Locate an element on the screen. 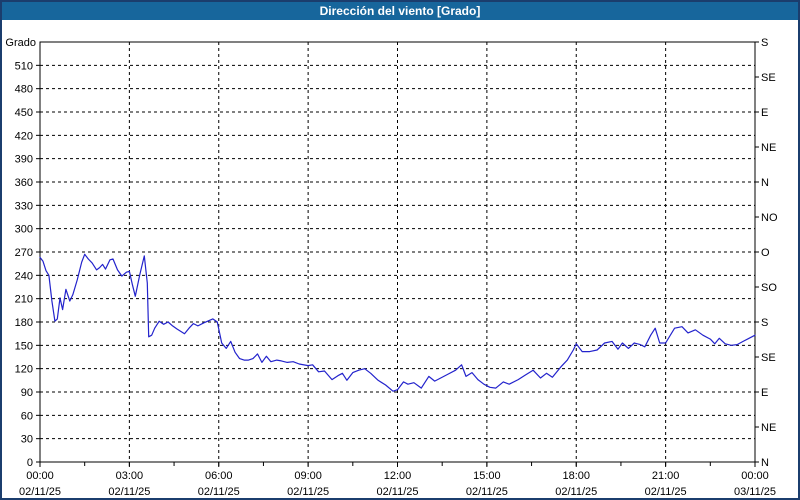 Image resolution: width=800 pixels, height=500 pixels. tick-label: 60 is located at coordinates (27, 416).